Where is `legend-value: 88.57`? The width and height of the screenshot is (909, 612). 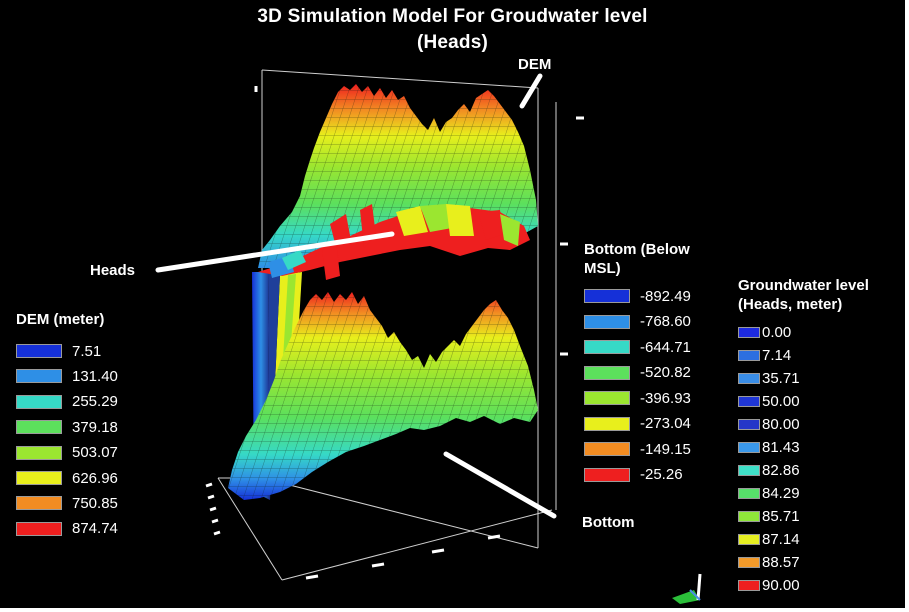 legend-value: 88.57 is located at coordinates (781, 562).